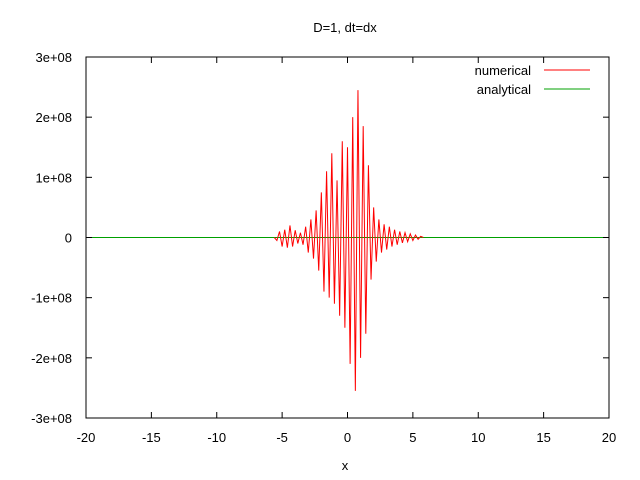 This screenshot has width=640, height=480. Describe the element at coordinates (51, 358) in the screenshot. I see `y-tick-label: -2e+08` at that location.